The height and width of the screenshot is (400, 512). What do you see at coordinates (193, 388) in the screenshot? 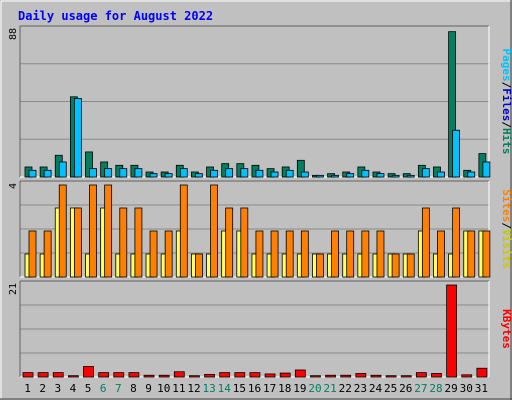
I see `x-tick-label: 12` at bounding box center [193, 388].